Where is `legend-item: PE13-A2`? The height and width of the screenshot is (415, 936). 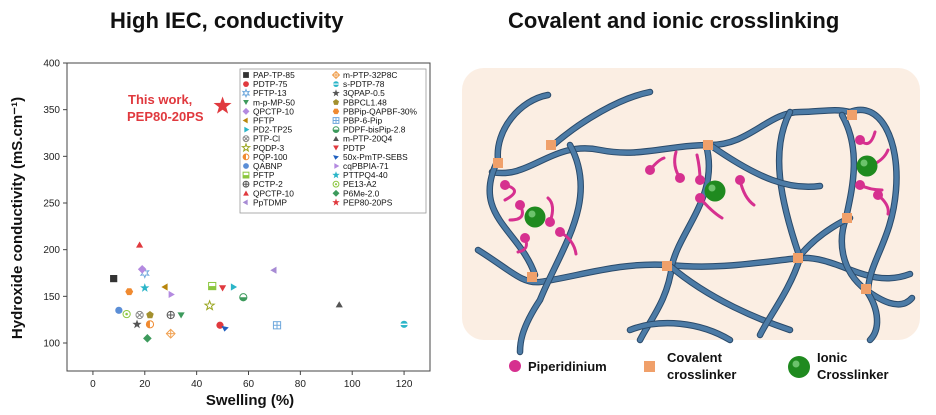 legend-item: PE13-A2 is located at coordinates (354, 184).